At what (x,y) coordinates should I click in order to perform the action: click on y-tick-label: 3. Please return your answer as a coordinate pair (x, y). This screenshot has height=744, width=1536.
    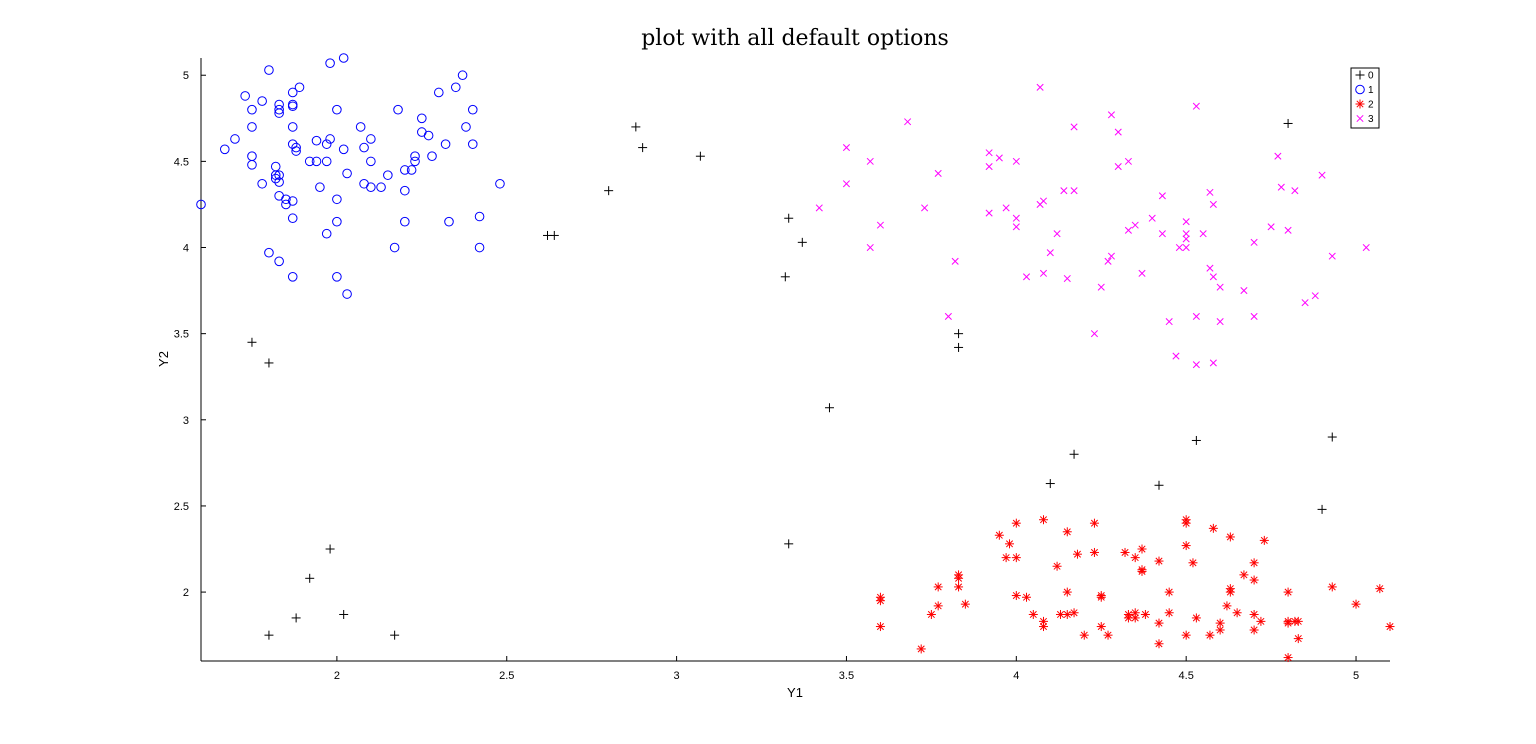
    Looking at the image, I should click on (186, 421).